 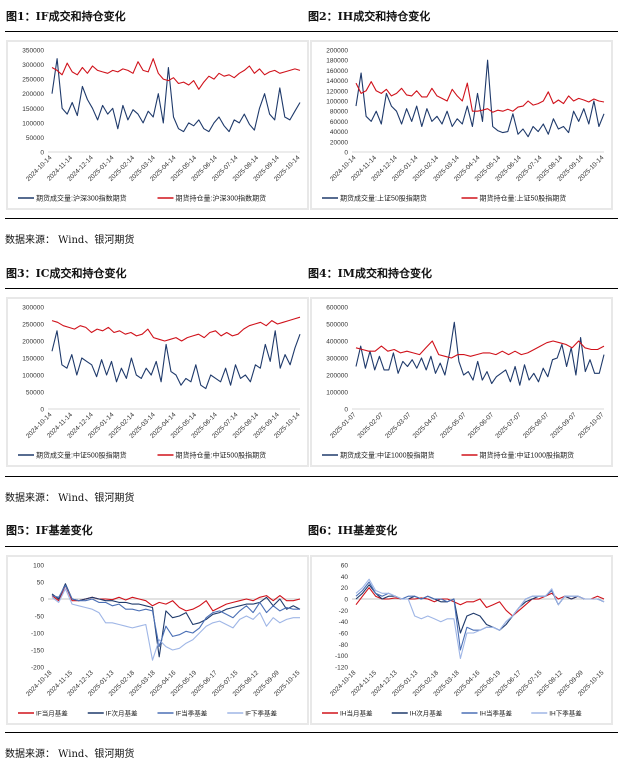 What do you see at coordinates (527, 455) in the screenshot?
I see `legend-label: 期货持仓量:中证1000股指期货` at bounding box center [527, 455].